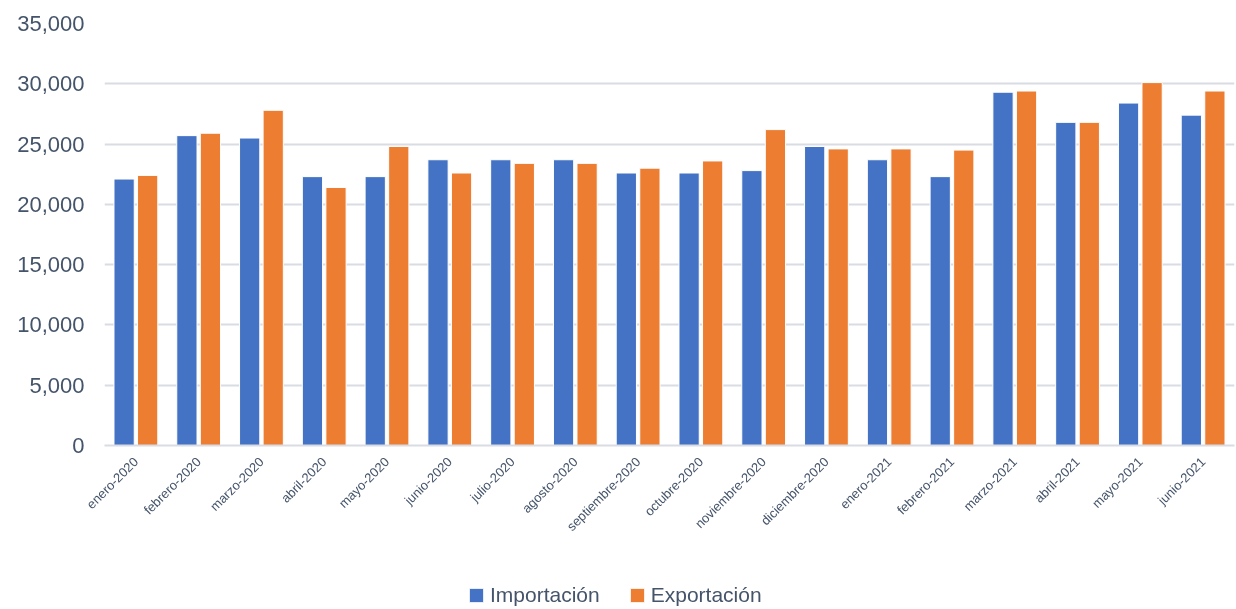 Image resolution: width=1236 pixels, height=609 pixels. Describe the element at coordinates (51, 84) in the screenshot. I see `y-tick-label: 30,000` at that location.